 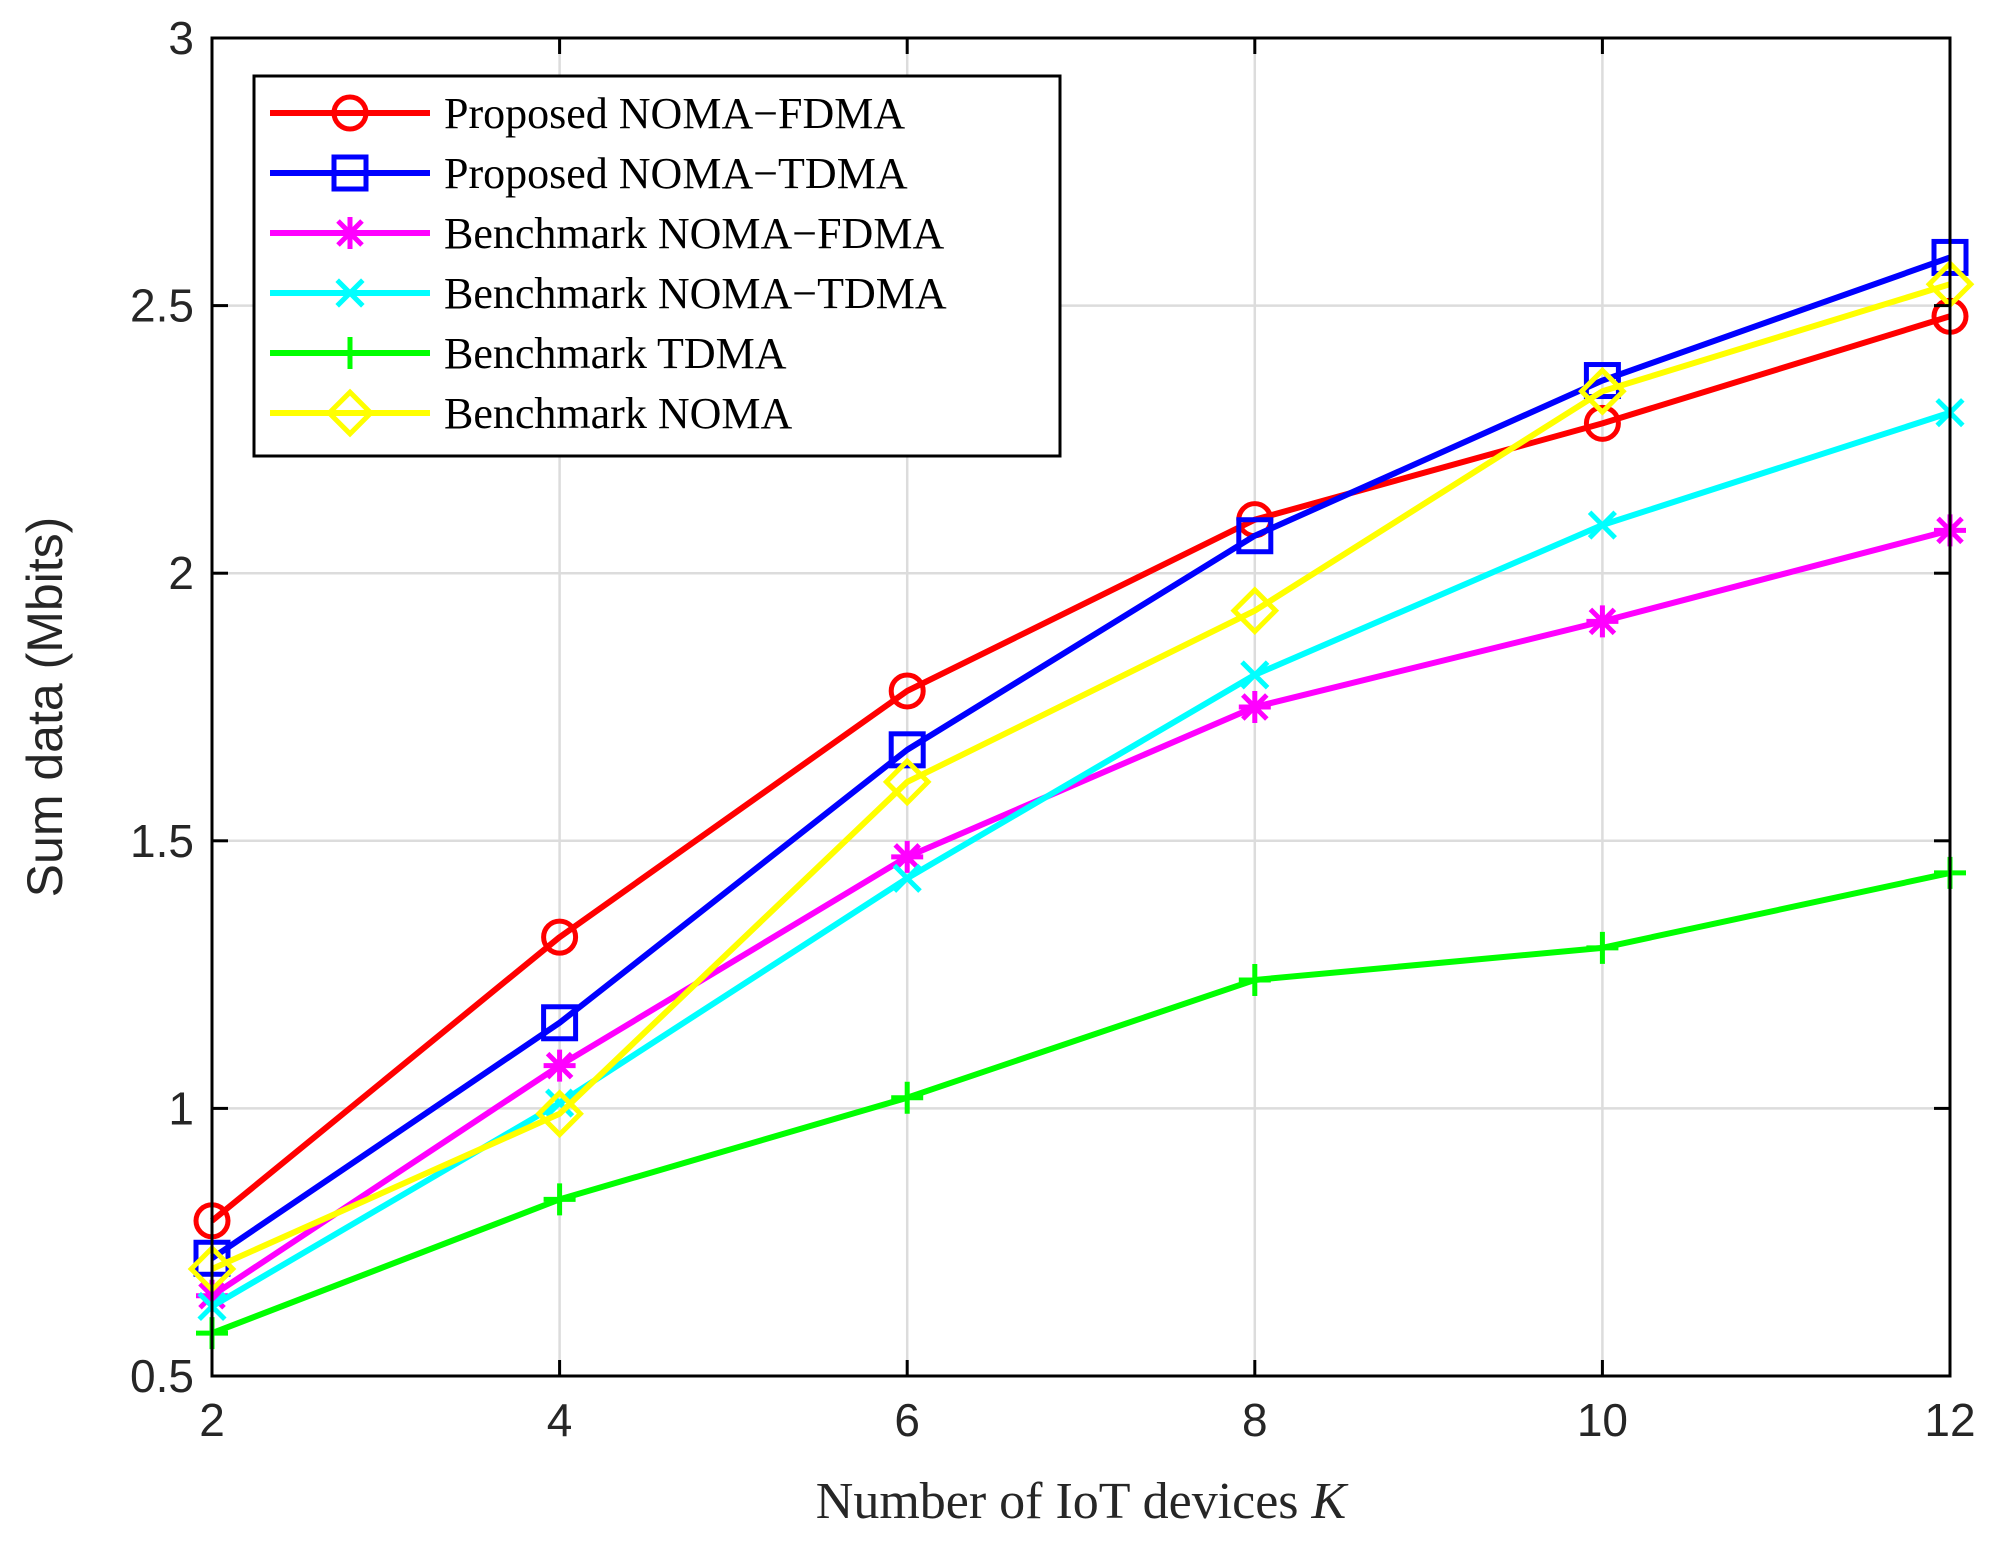 I want to click on legend-item: Benchmark TDMA, so click(x=528, y=353).